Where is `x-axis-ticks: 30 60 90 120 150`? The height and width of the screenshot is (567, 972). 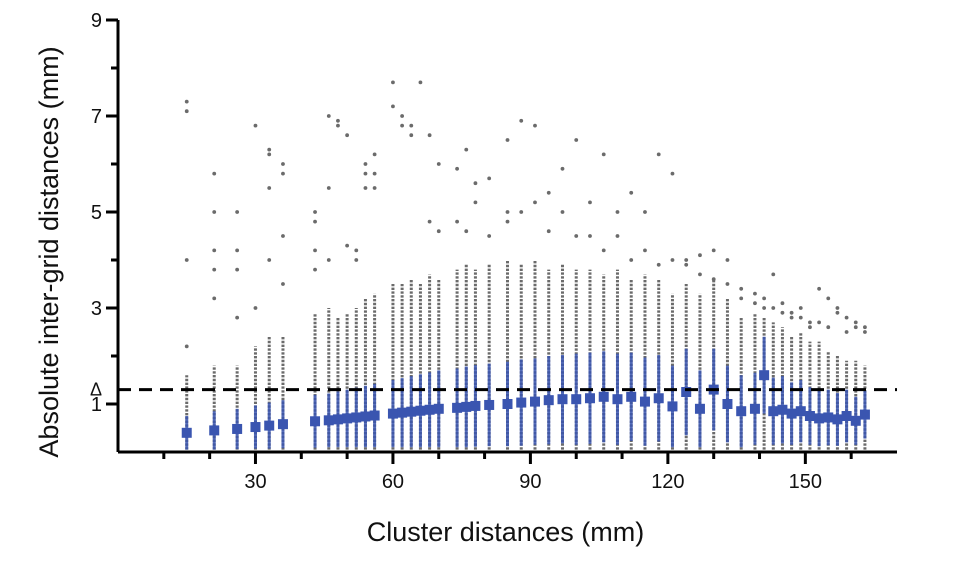
x-axis-ticks: 30 60 90 120 150 is located at coordinates (507, 472).